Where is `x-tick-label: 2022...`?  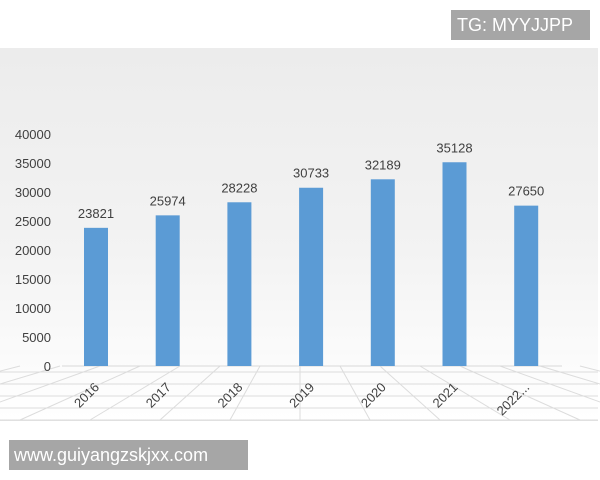 x-tick-label: 2022... is located at coordinates (513, 399).